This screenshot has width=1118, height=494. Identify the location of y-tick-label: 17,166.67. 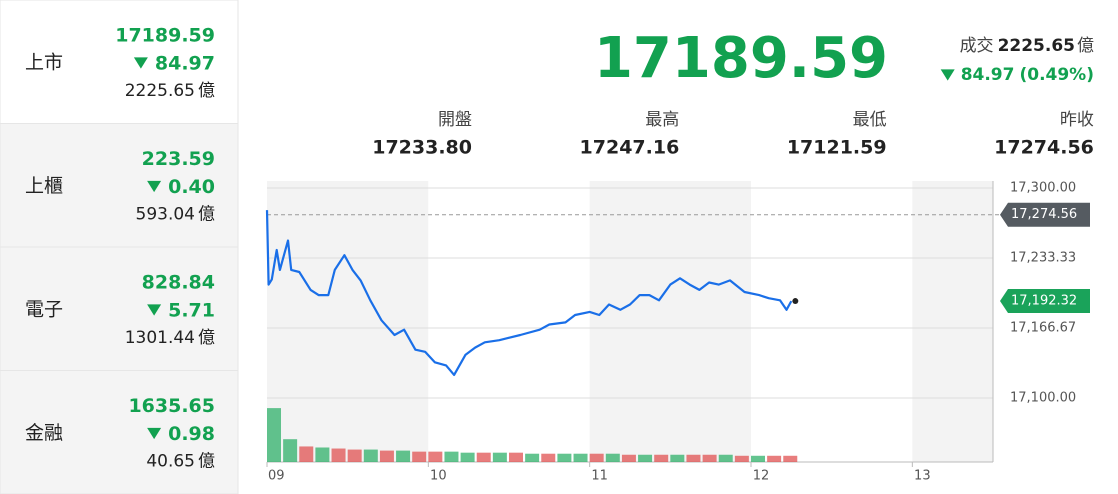
(1043, 327).